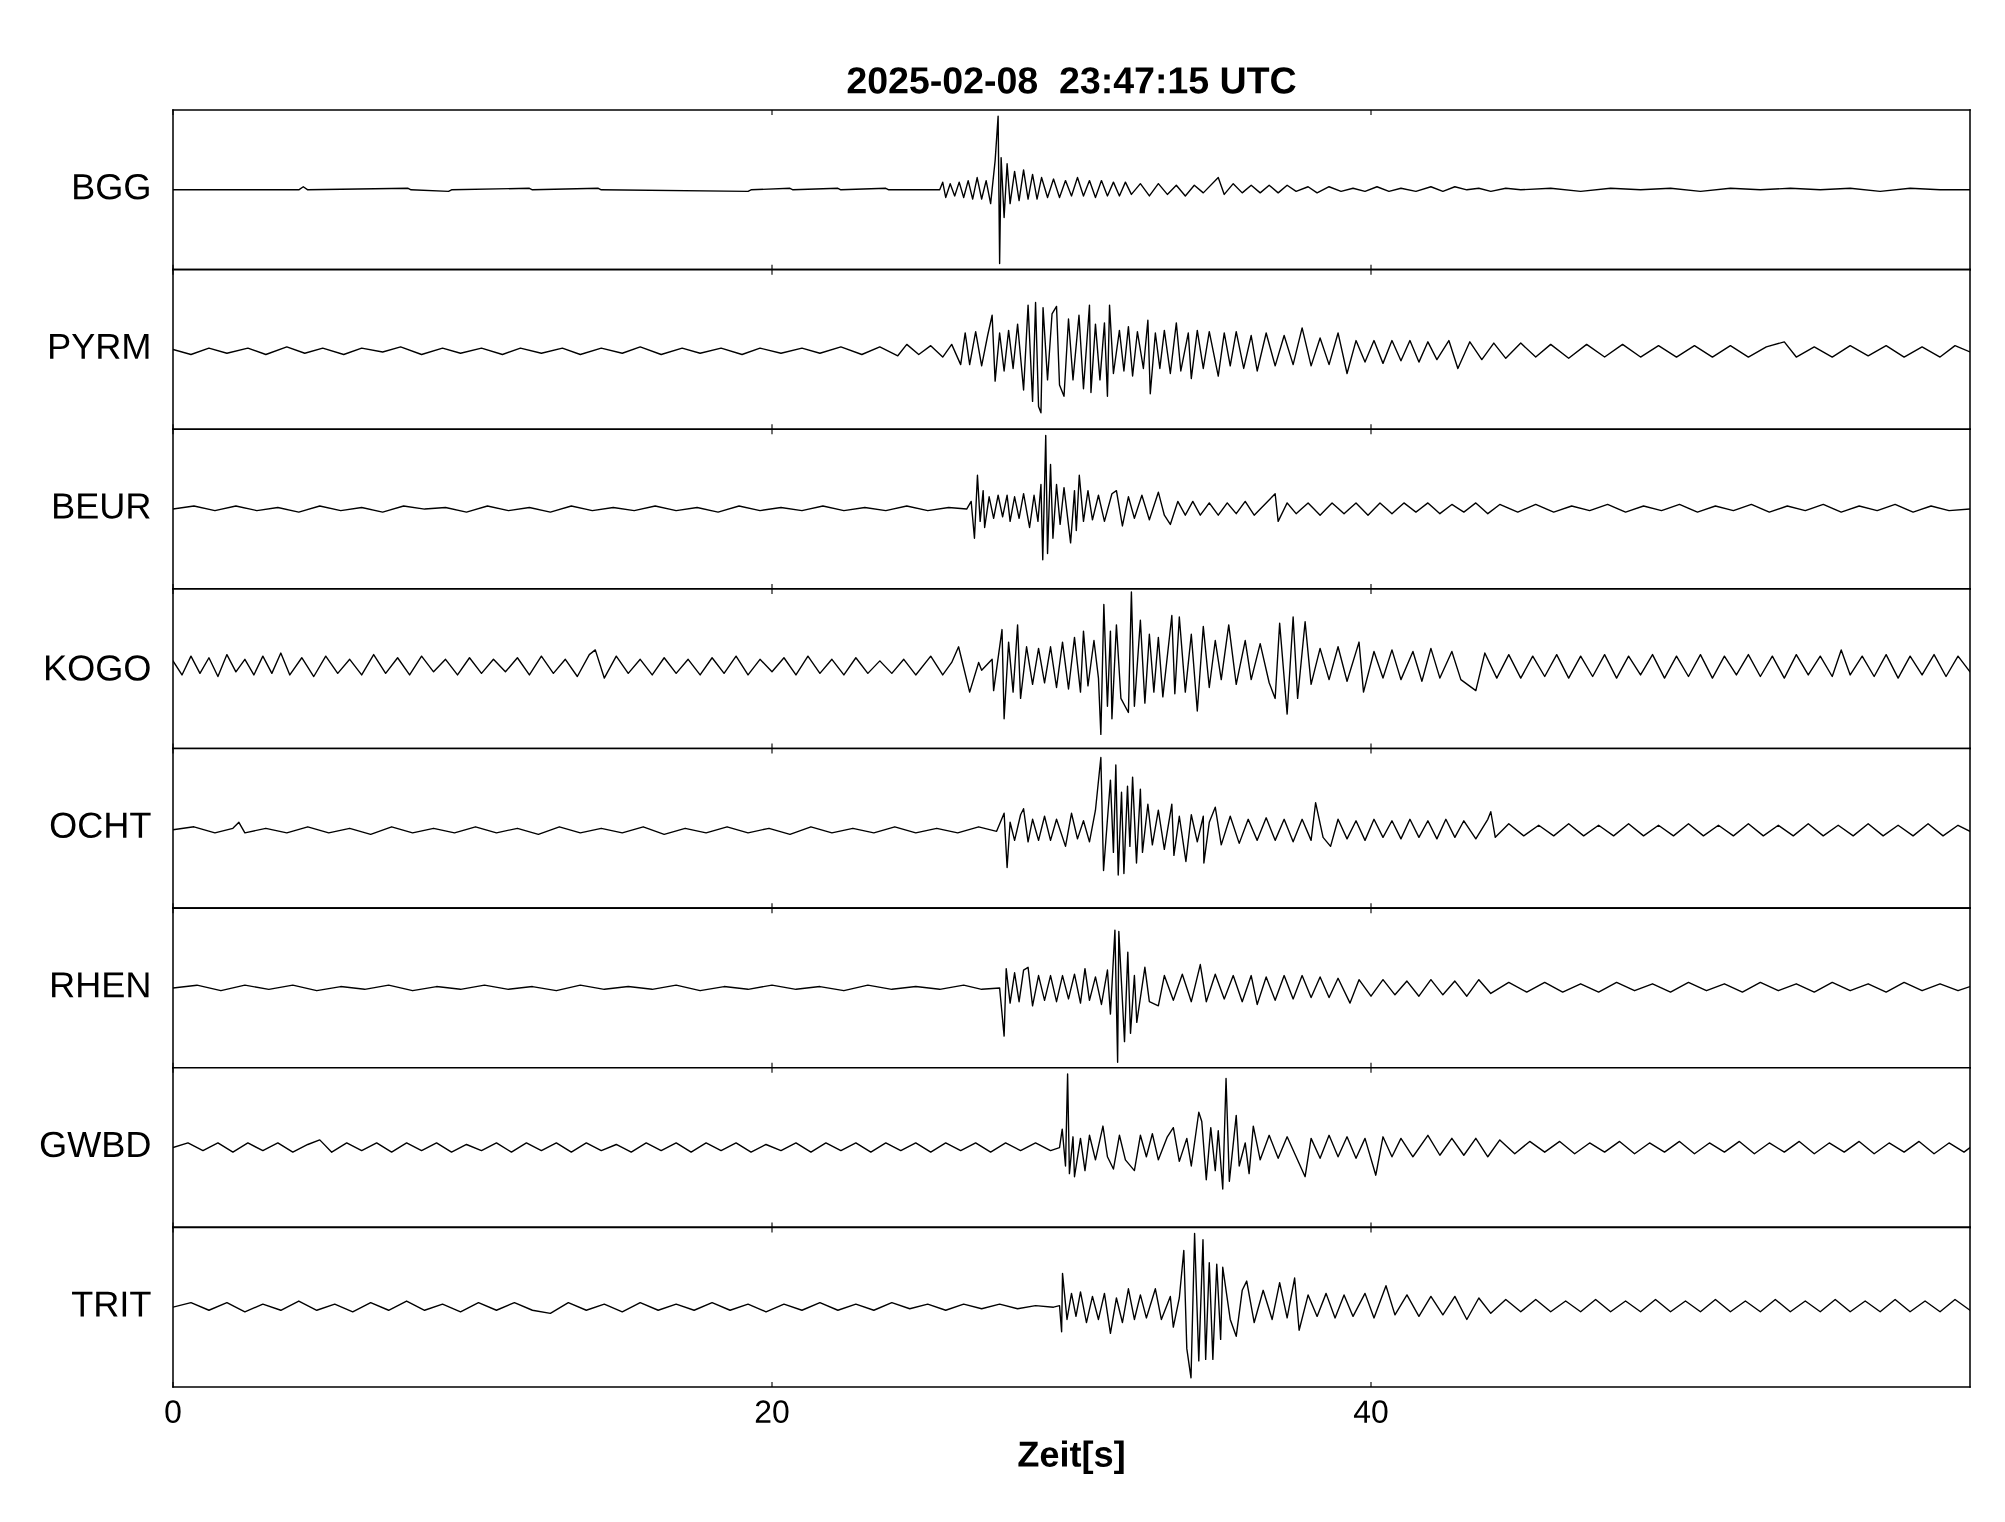  Describe the element at coordinates (95, 1144) in the screenshot. I see `y-axis-title: GWBD` at that location.